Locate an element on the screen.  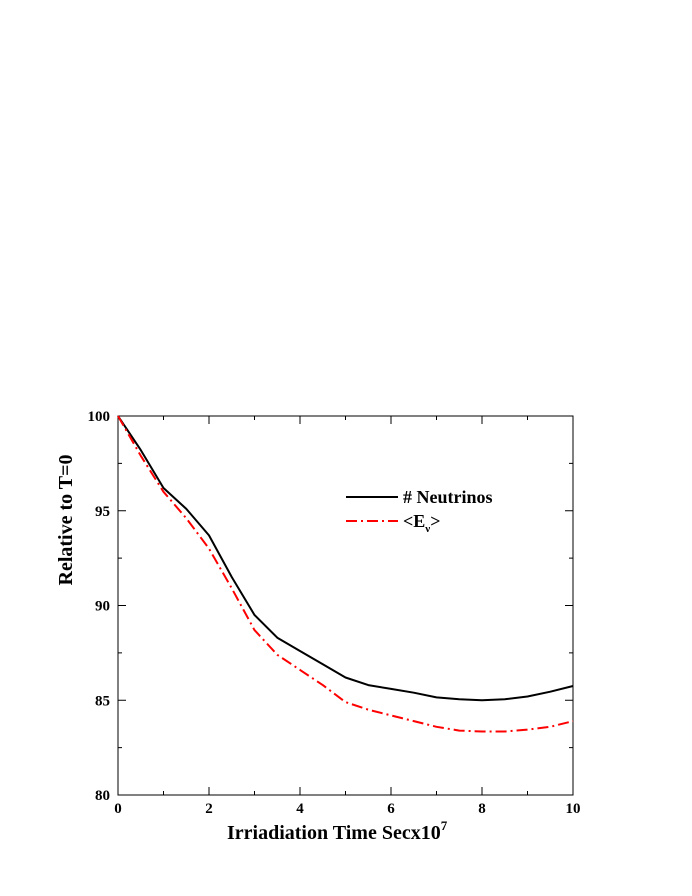
legend-label-neutrinos: # Neutrinos is located at coordinates (448, 497).